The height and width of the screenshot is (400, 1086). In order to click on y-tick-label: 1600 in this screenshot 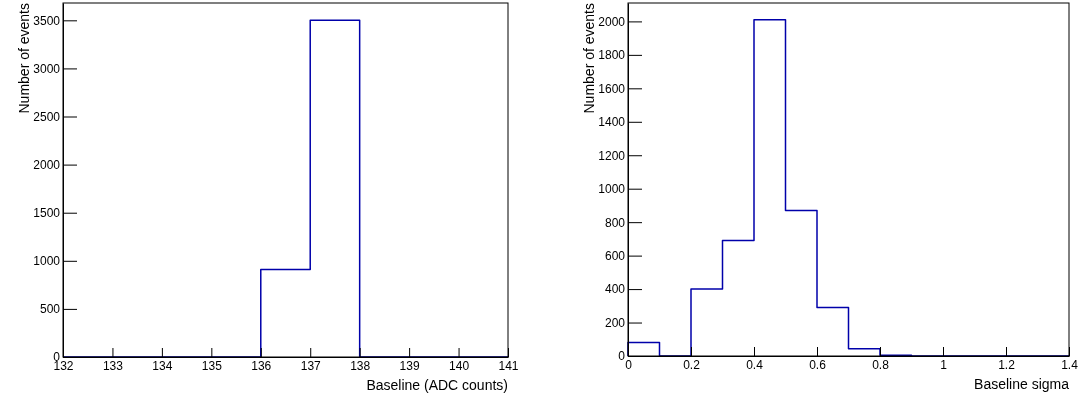, I will do `click(612, 88)`.